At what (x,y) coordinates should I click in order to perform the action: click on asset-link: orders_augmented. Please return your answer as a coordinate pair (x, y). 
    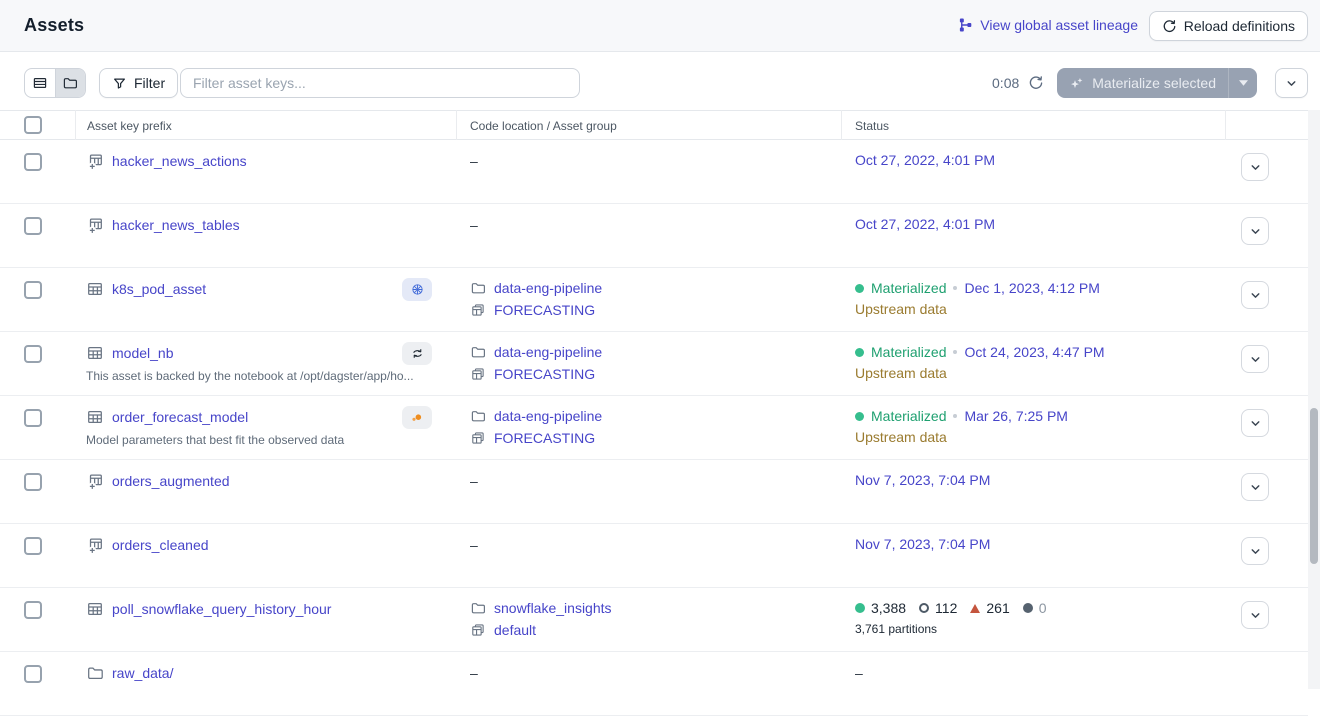
    Looking at the image, I should click on (171, 481).